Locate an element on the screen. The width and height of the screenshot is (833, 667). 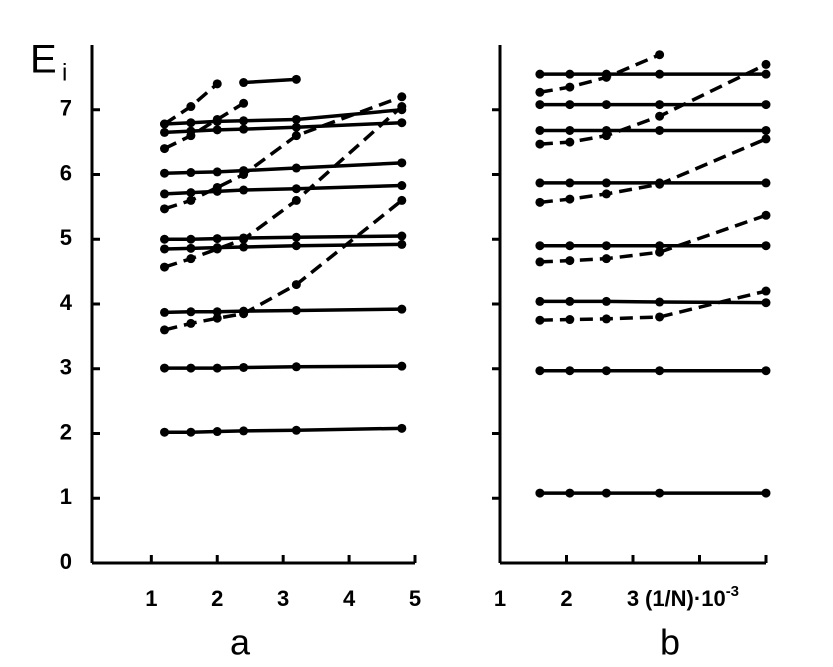
x-tick-label: 5 is located at coordinates (415, 598).